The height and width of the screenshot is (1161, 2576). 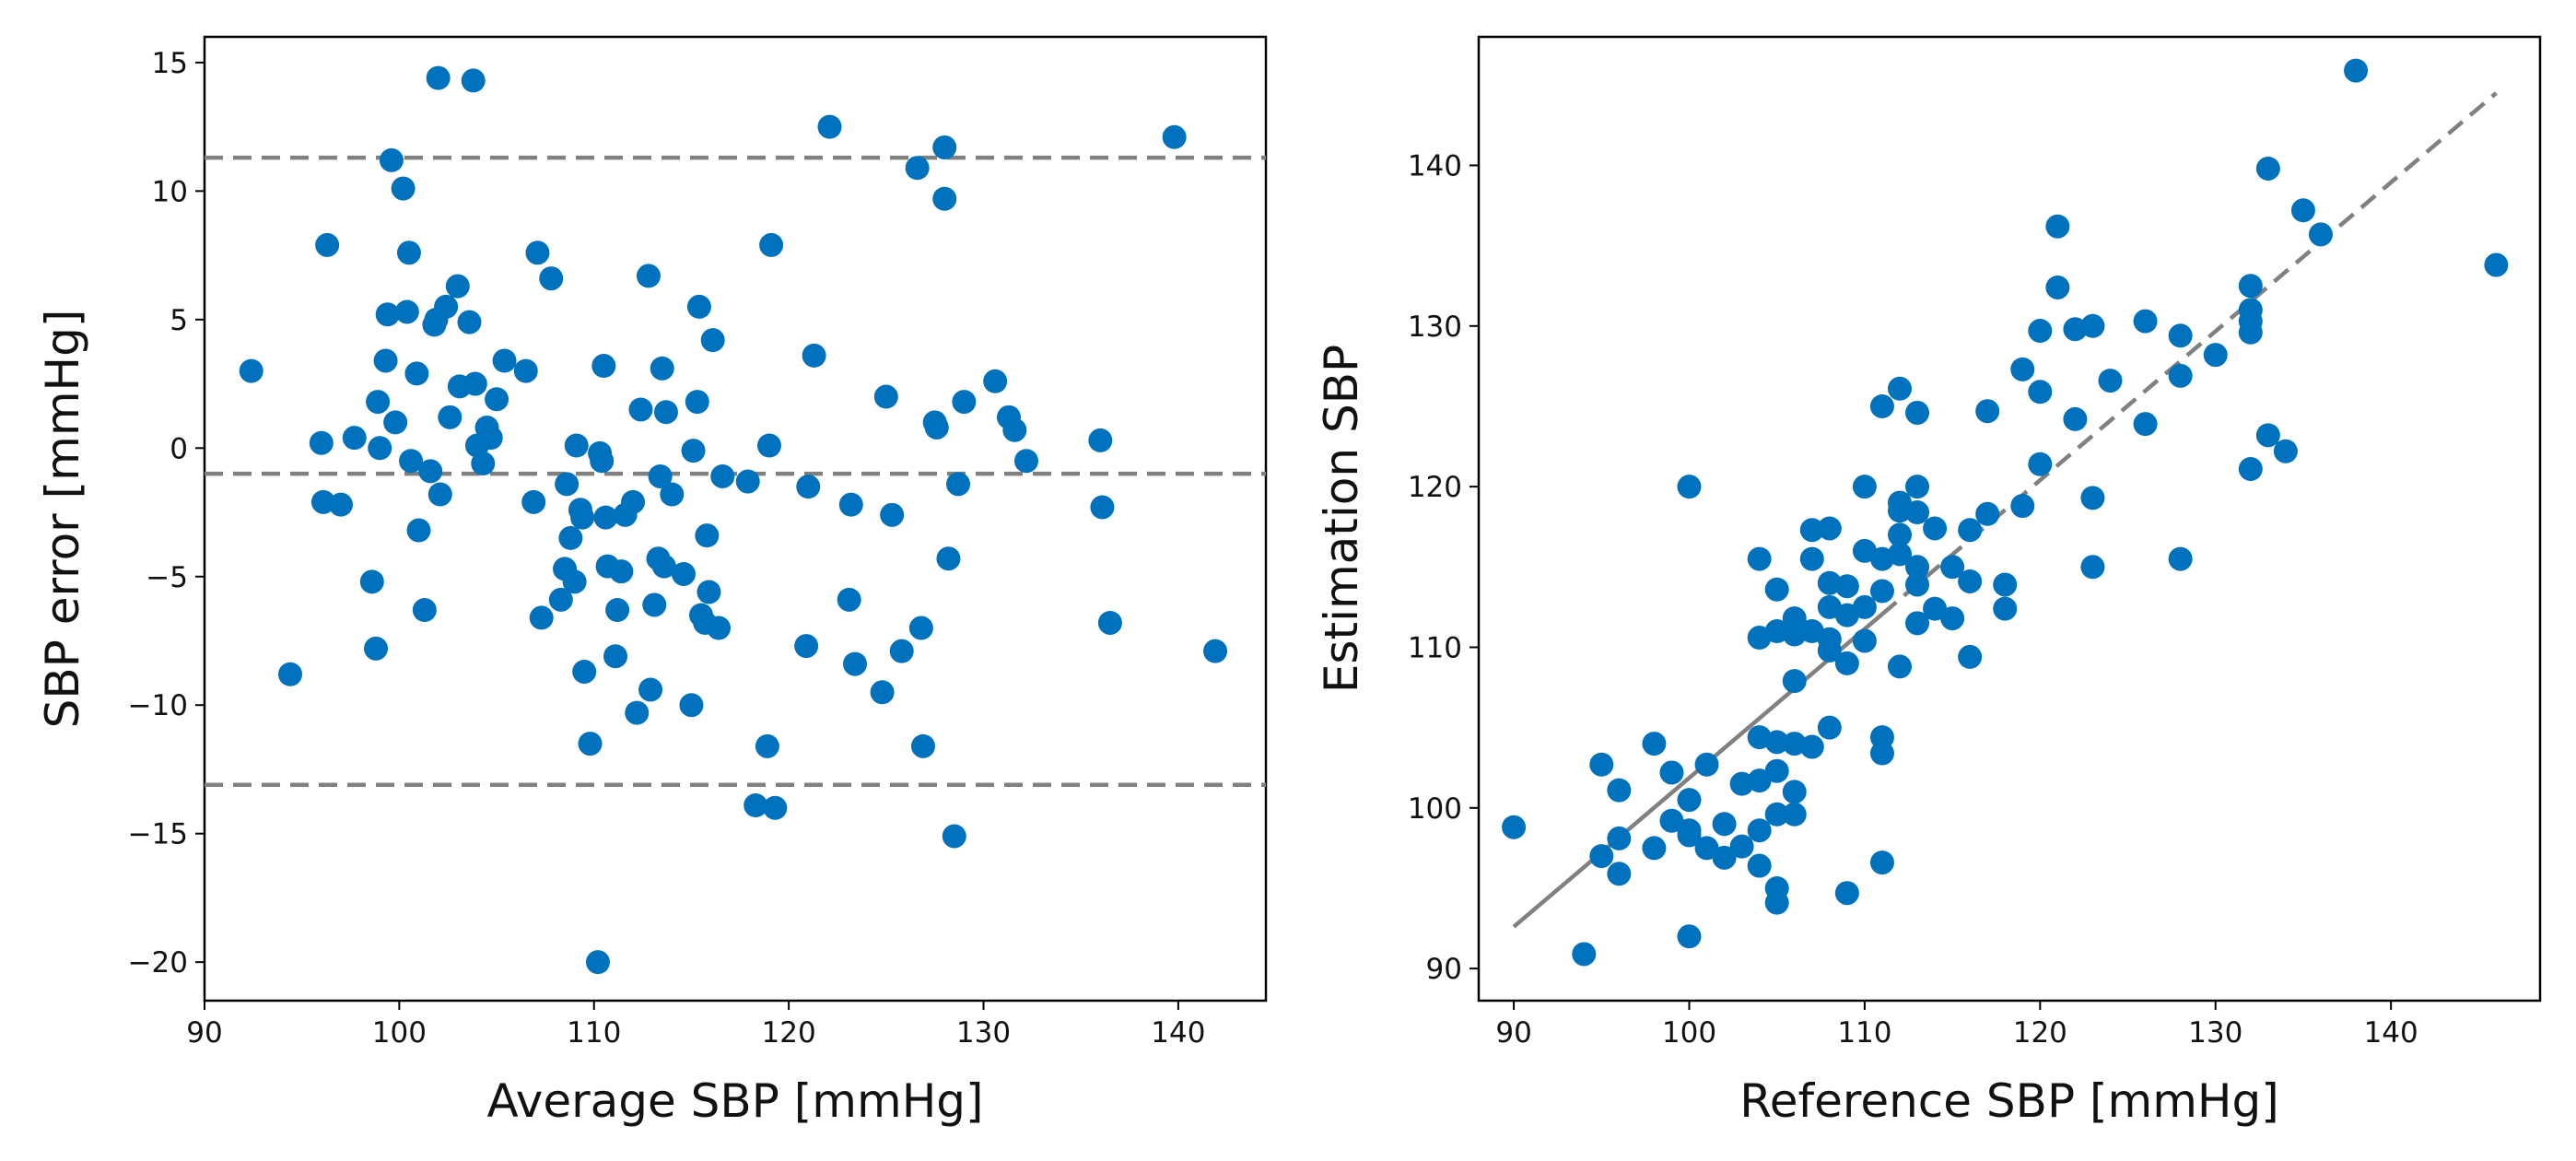 What do you see at coordinates (1178, 1033) in the screenshot?
I see `x-tick-label: 140` at bounding box center [1178, 1033].